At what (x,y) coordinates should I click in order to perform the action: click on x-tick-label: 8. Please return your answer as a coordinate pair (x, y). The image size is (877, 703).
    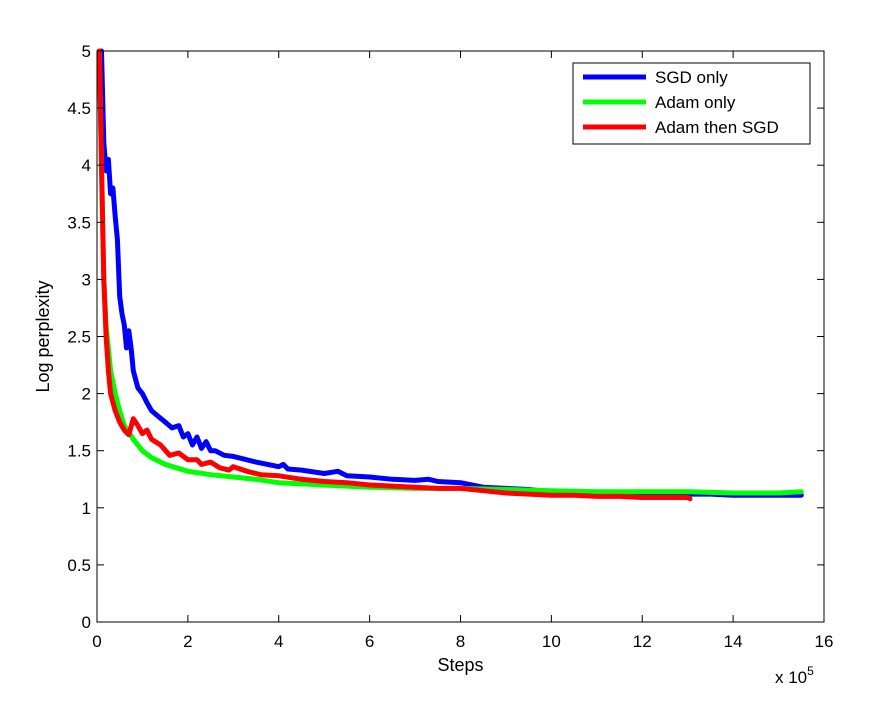
    Looking at the image, I should click on (460, 641).